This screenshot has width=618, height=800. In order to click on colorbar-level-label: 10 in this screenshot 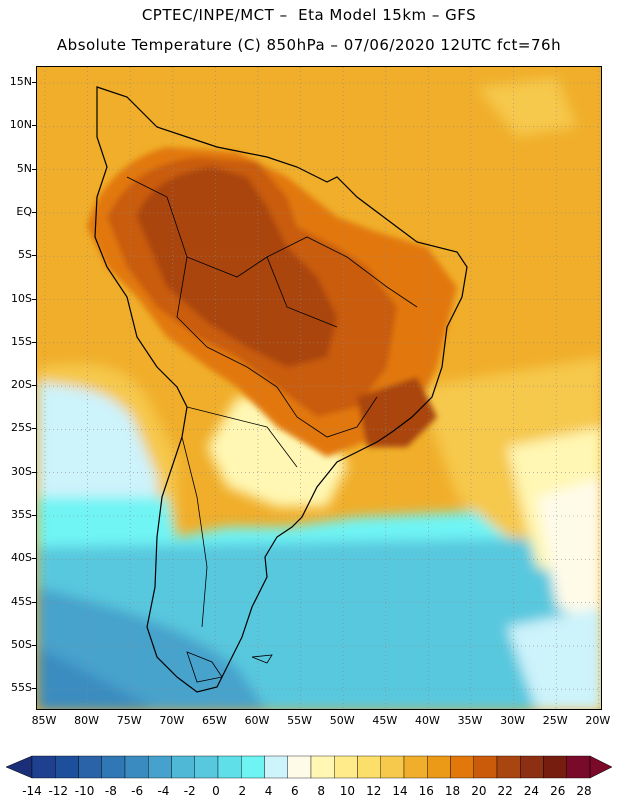, I will do `click(347, 791)`.